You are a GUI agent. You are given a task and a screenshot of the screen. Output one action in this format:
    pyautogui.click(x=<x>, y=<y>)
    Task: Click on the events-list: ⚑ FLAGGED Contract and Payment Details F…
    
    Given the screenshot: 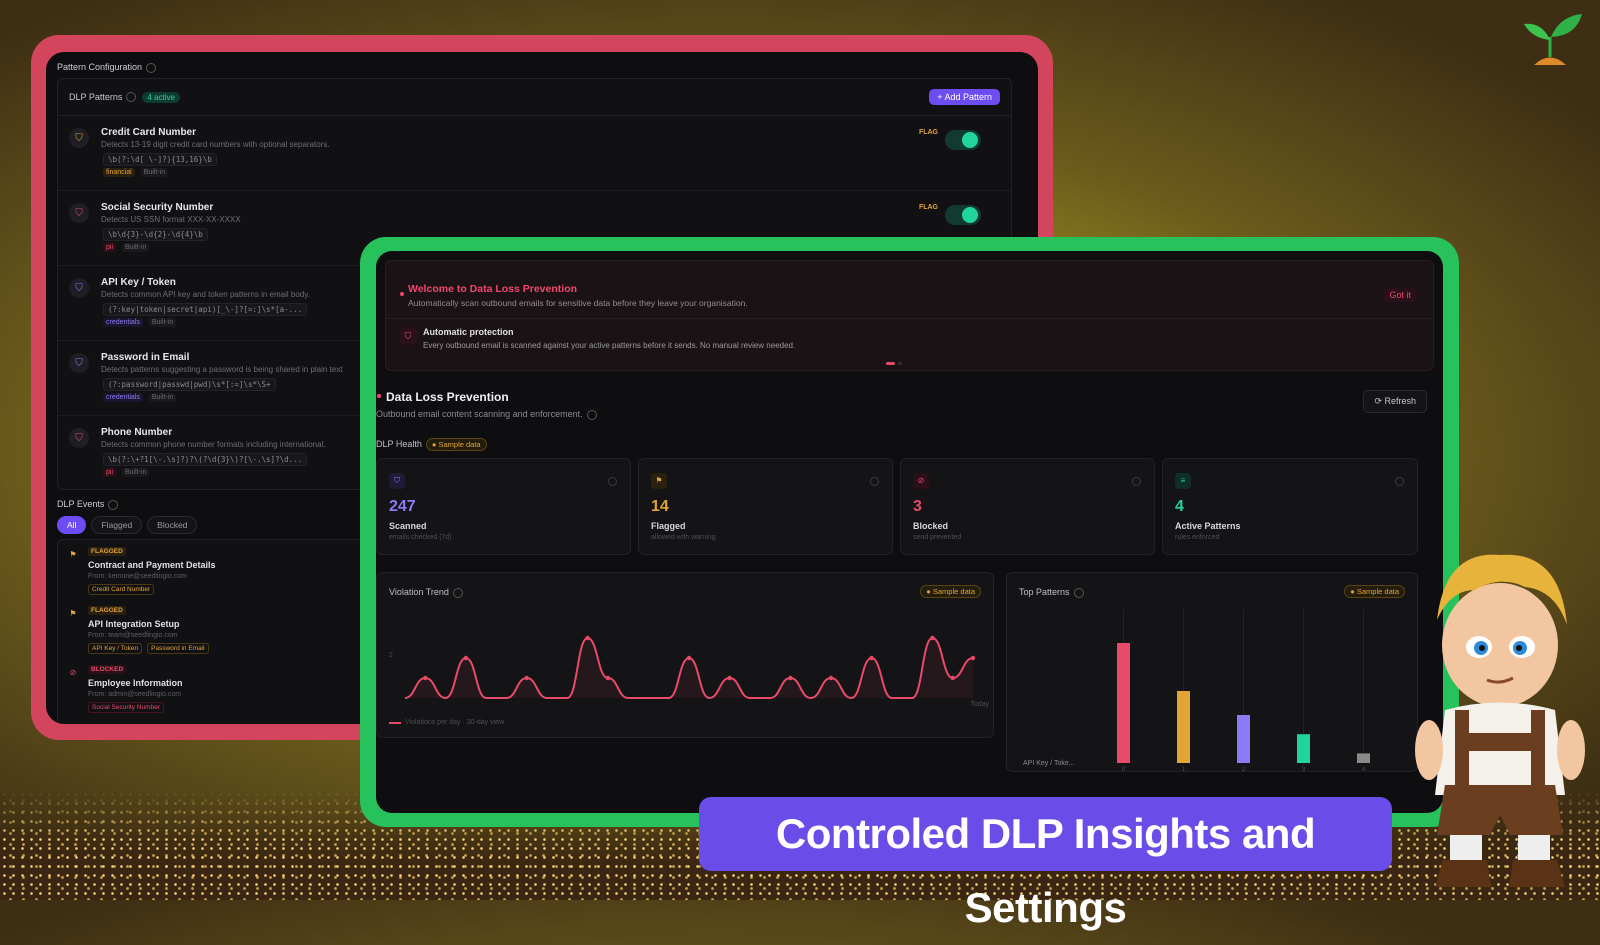 What is the action you would take?
    pyautogui.click(x=217, y=631)
    